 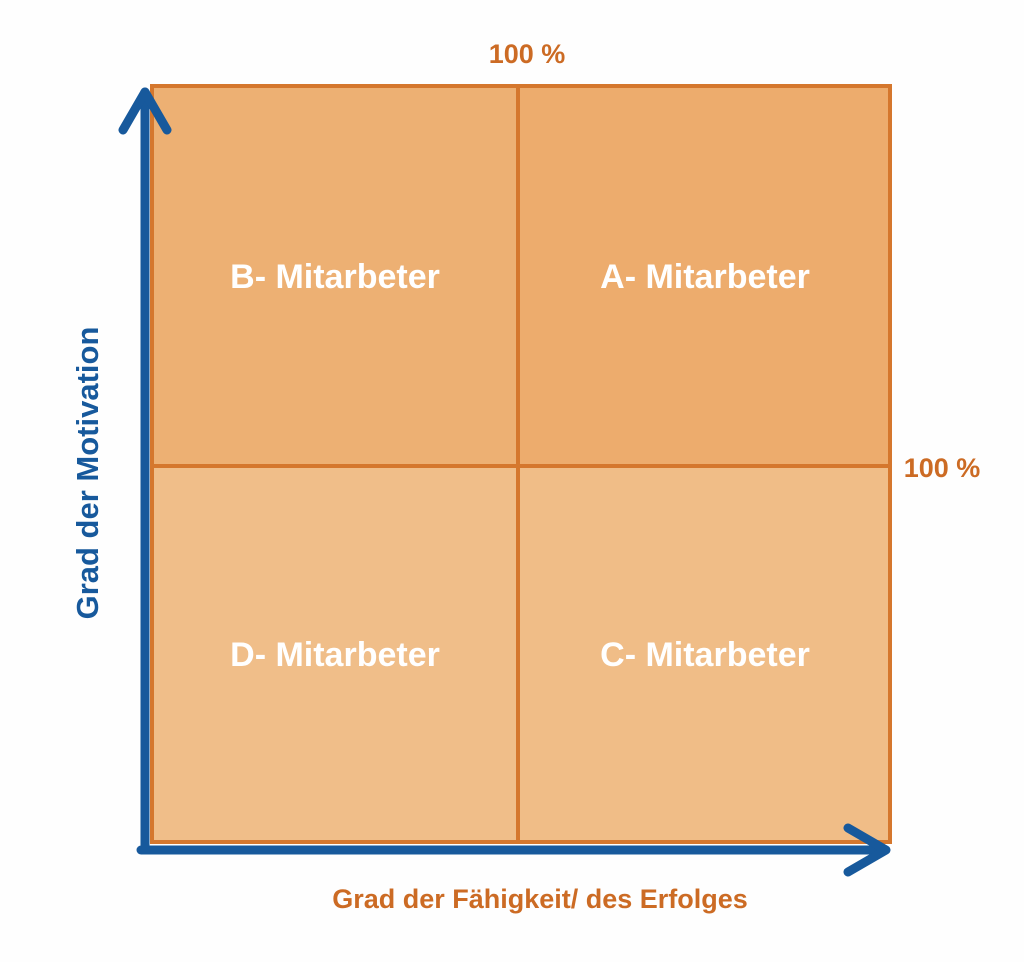 I want to click on quadrant-d, so click(x=335, y=654).